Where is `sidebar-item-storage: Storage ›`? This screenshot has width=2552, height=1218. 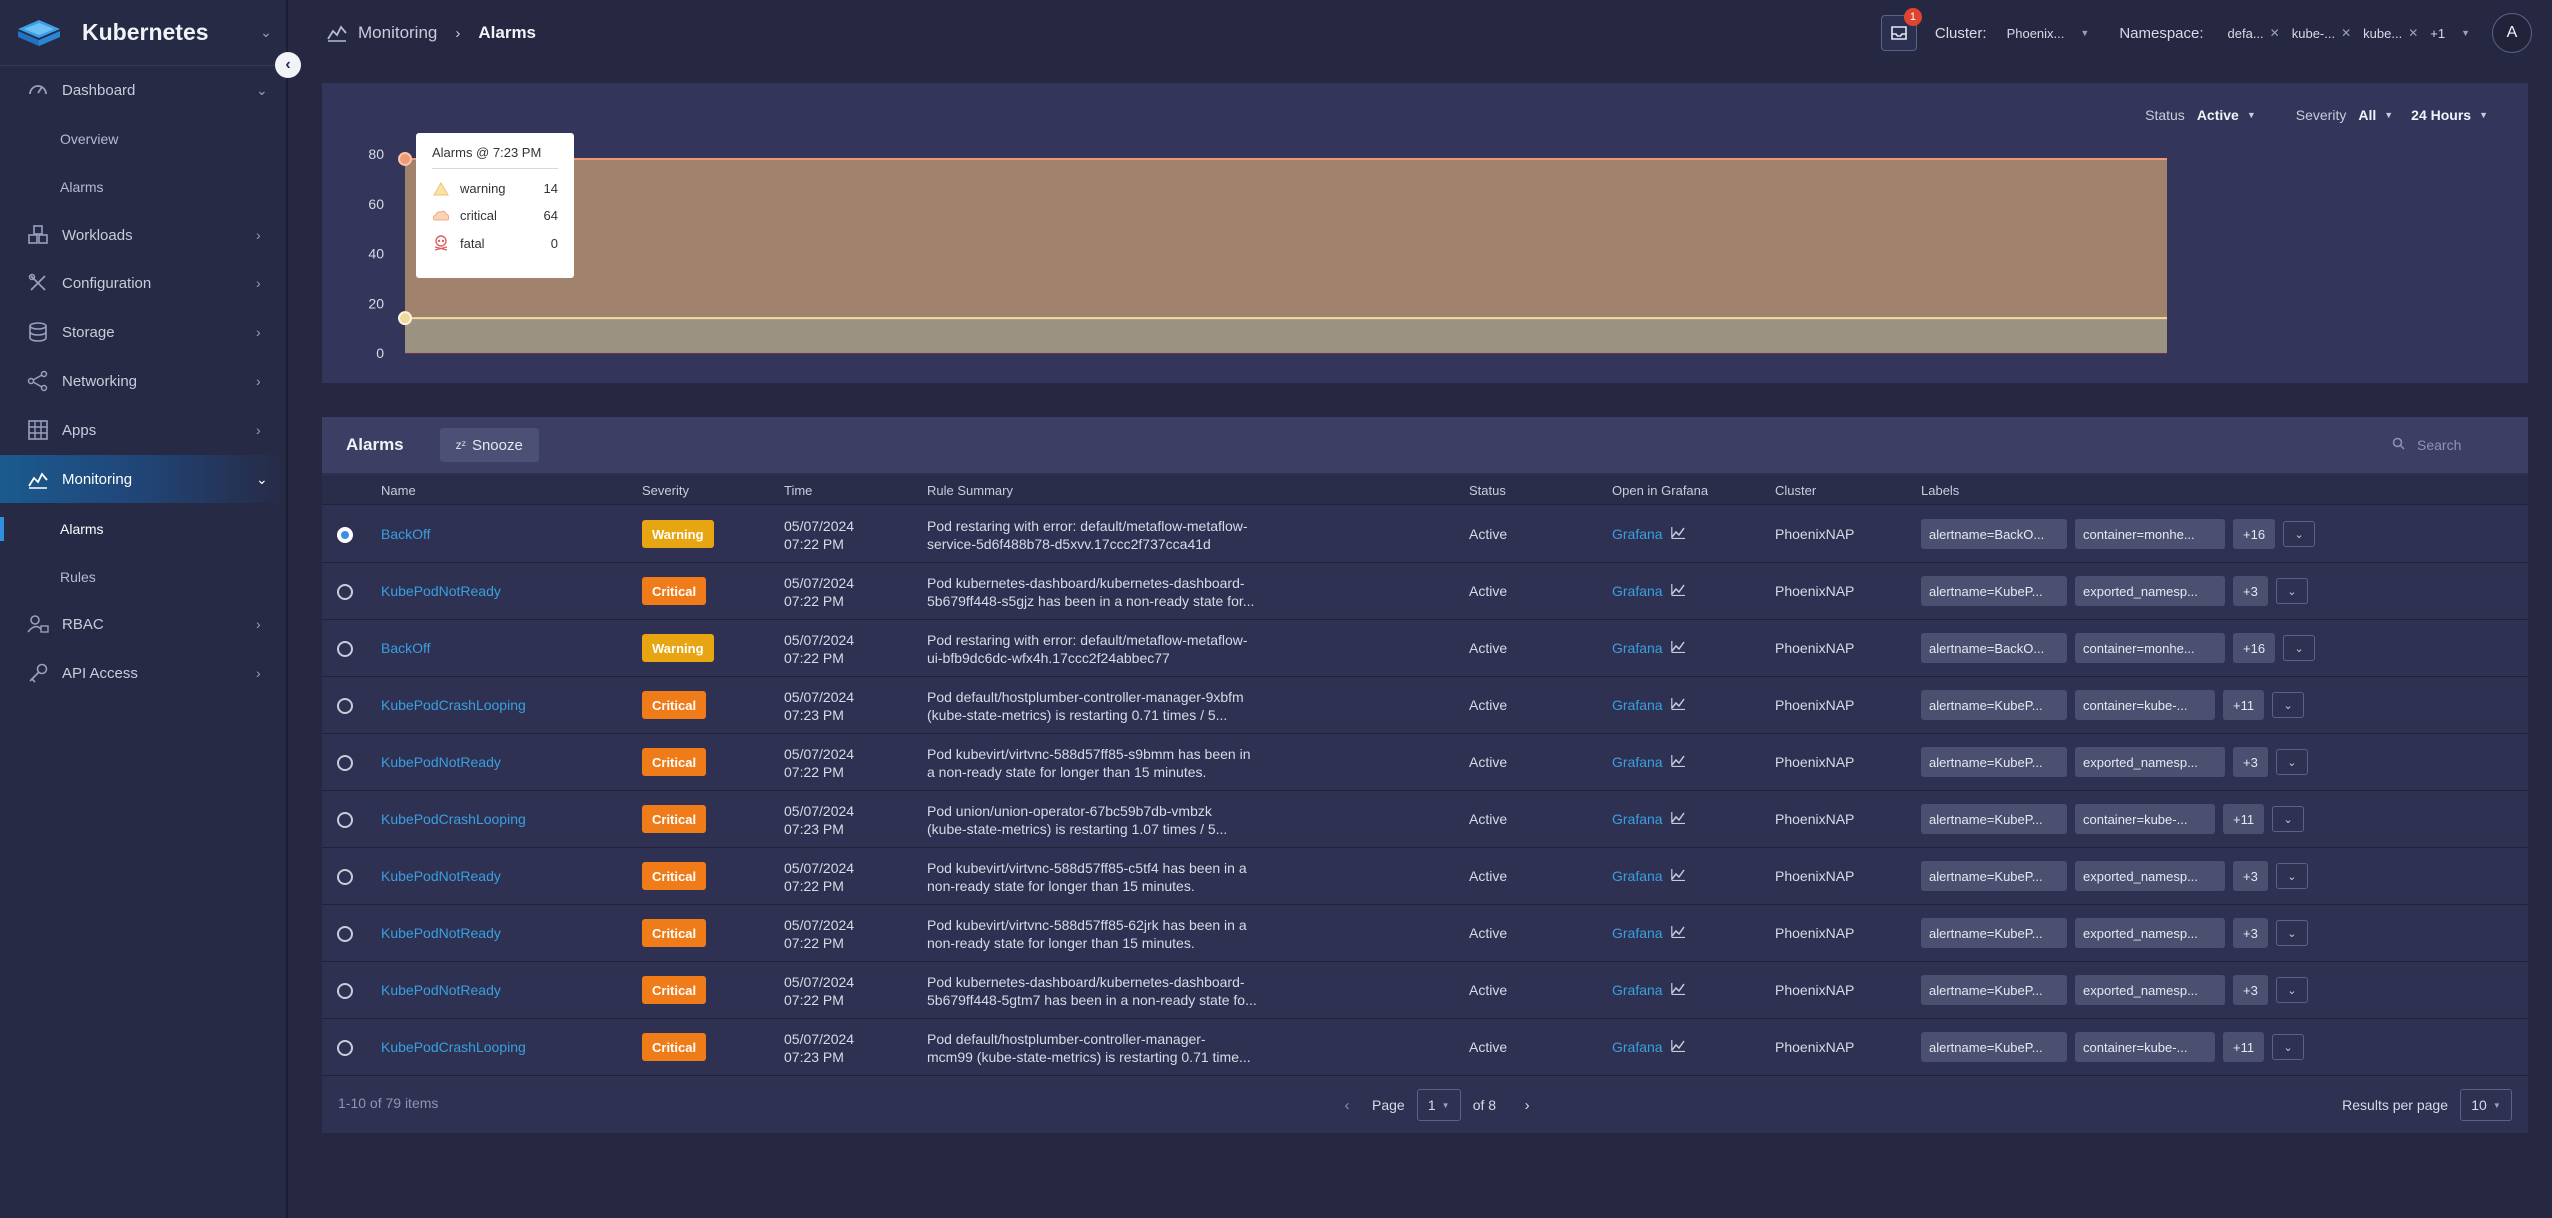
sidebar-item-storage: Storage › is located at coordinates (143, 332).